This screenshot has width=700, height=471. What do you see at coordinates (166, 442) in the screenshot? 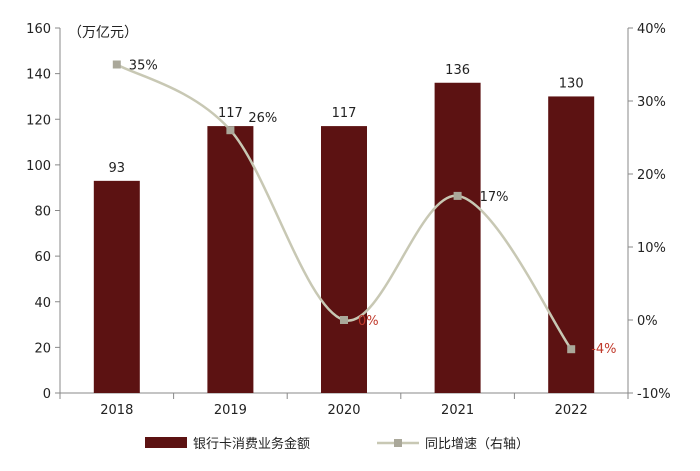
I see `legend-swatch-bar` at bounding box center [166, 442].